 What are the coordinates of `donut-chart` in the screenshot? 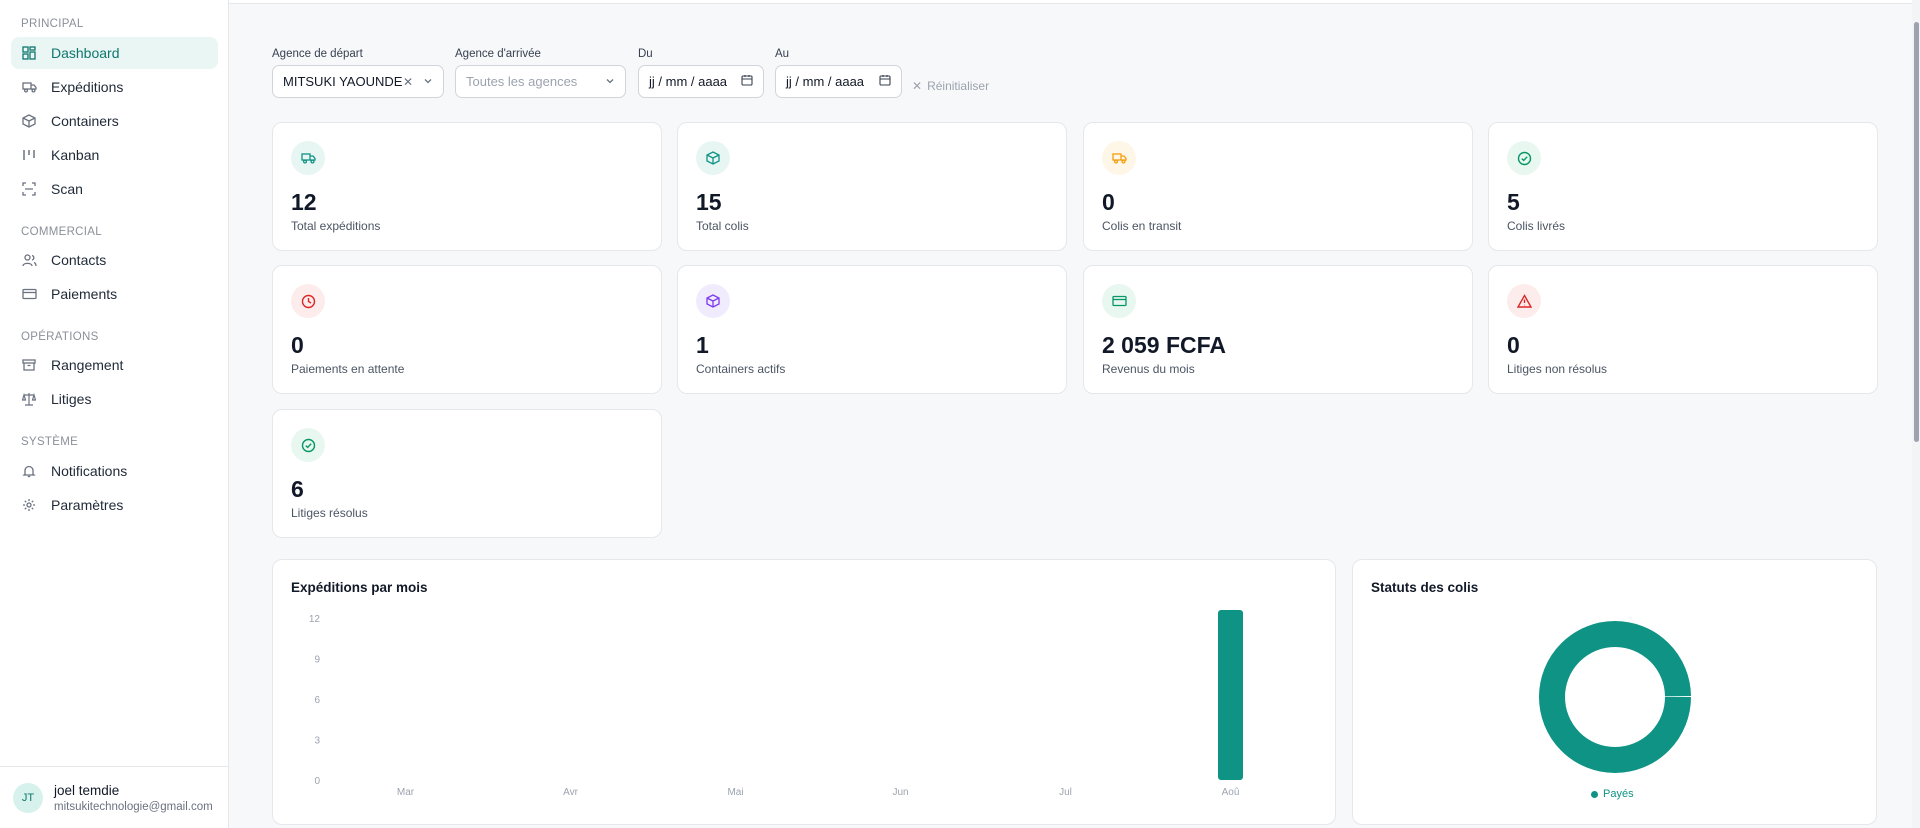 It's located at (1615, 697).